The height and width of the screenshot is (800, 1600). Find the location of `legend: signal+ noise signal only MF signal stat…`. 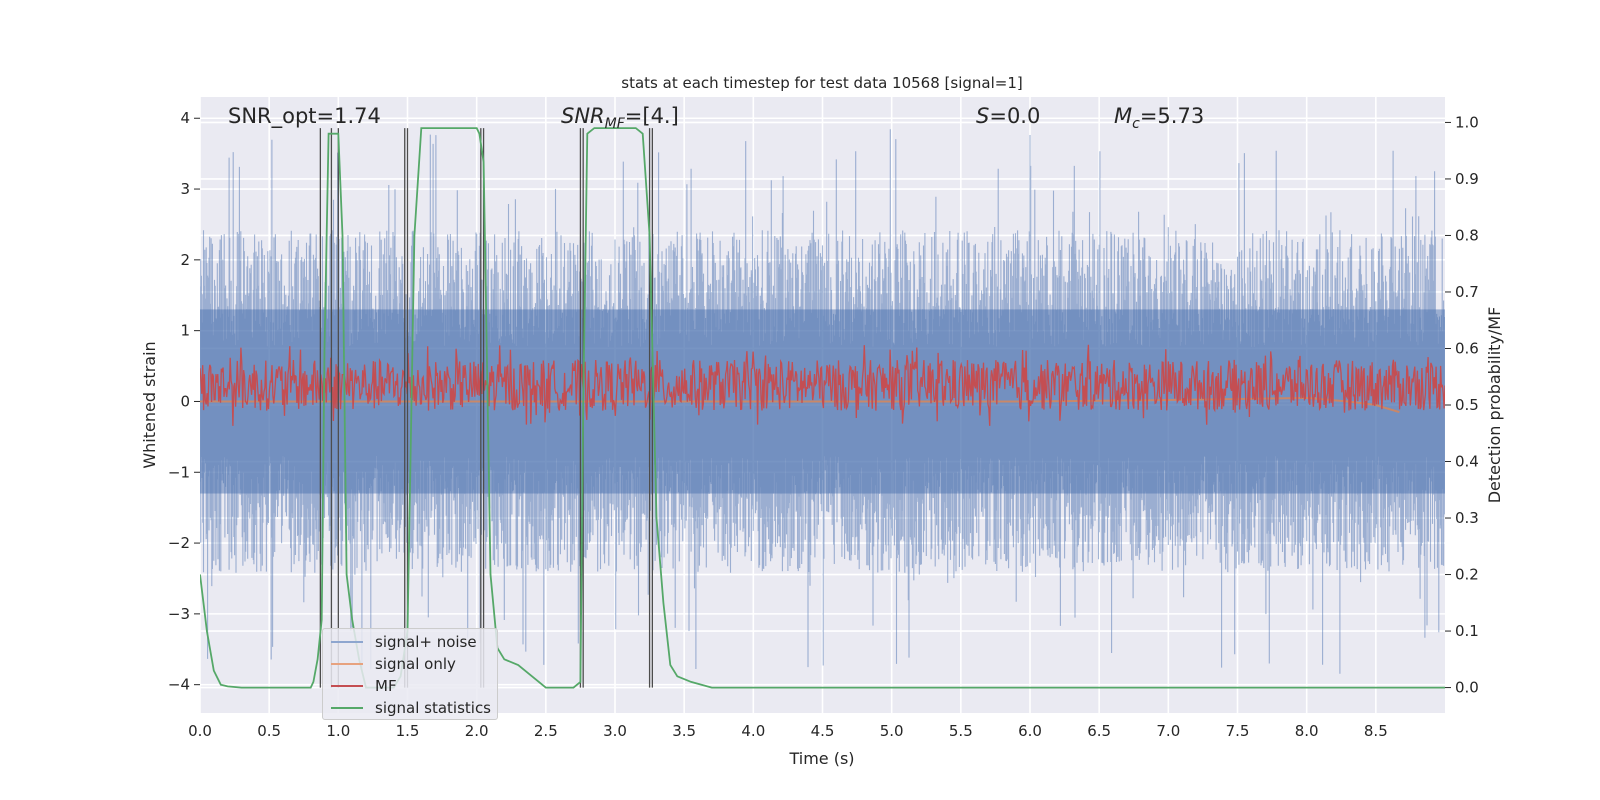

legend: signal+ noise signal only MF signal stat… is located at coordinates (410, 674).